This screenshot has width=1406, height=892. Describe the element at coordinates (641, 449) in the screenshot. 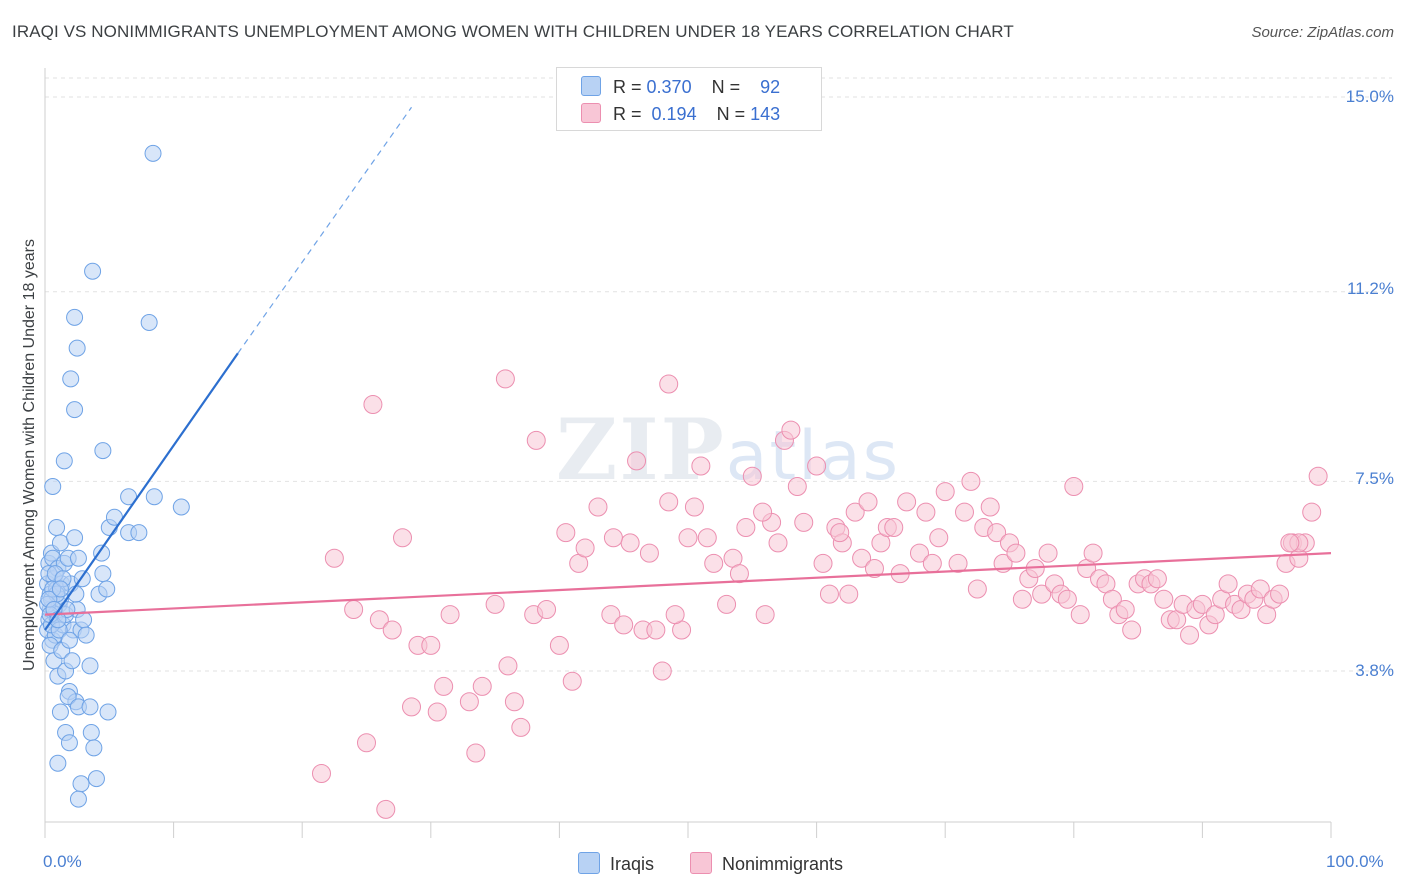

I see `watermark-zip: ZIP` at that location.